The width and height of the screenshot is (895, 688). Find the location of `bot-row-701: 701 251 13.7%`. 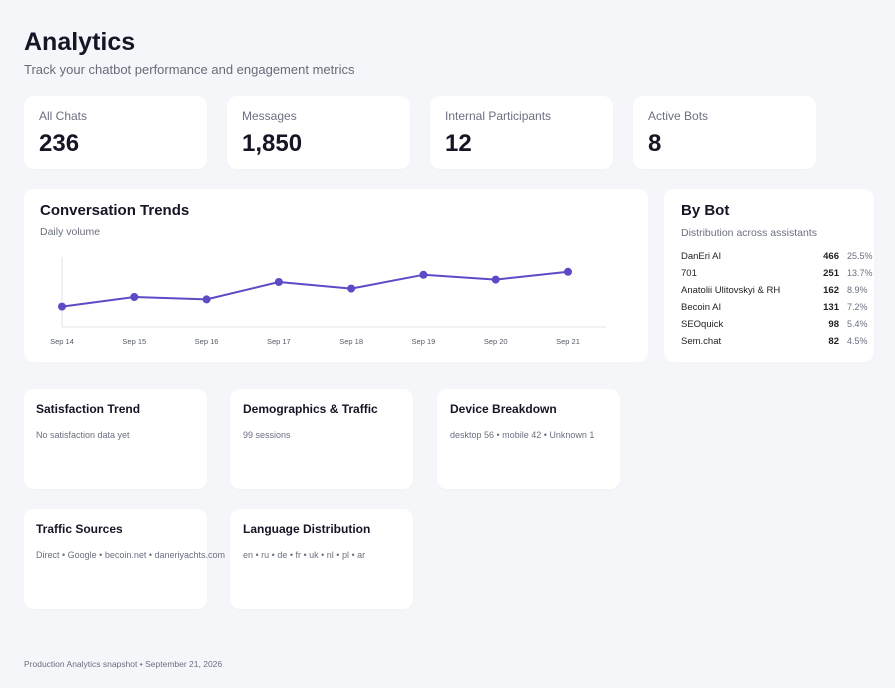

bot-row-701: 701 251 13.7% is located at coordinates (777, 276).